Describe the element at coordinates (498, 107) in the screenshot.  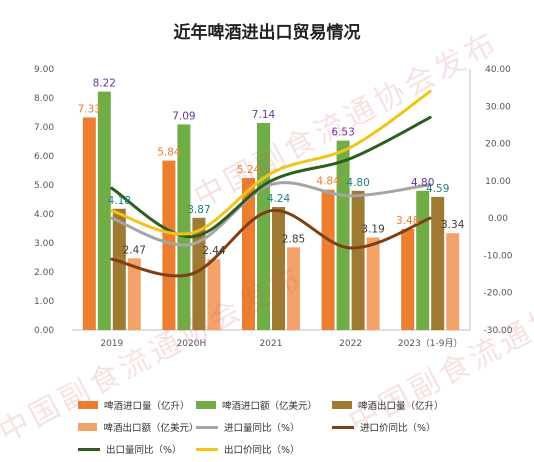
I see `right-y-tick-label: 30.00` at that location.